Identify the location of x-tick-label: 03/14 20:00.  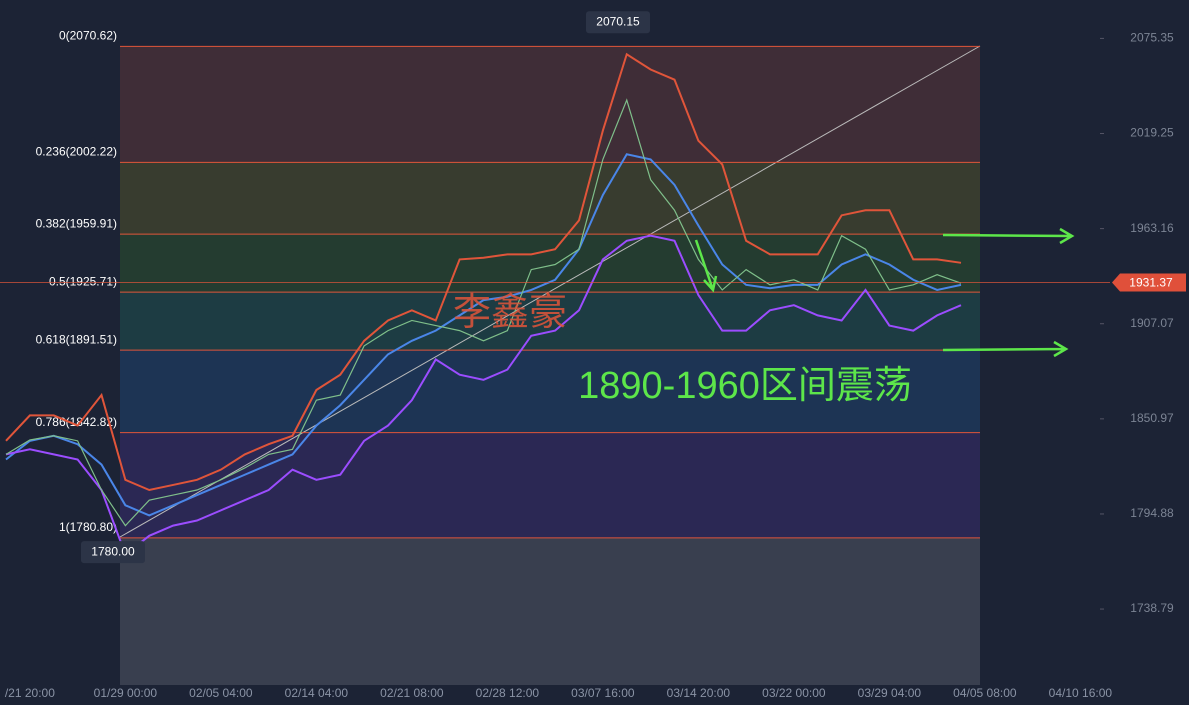
(699, 693).